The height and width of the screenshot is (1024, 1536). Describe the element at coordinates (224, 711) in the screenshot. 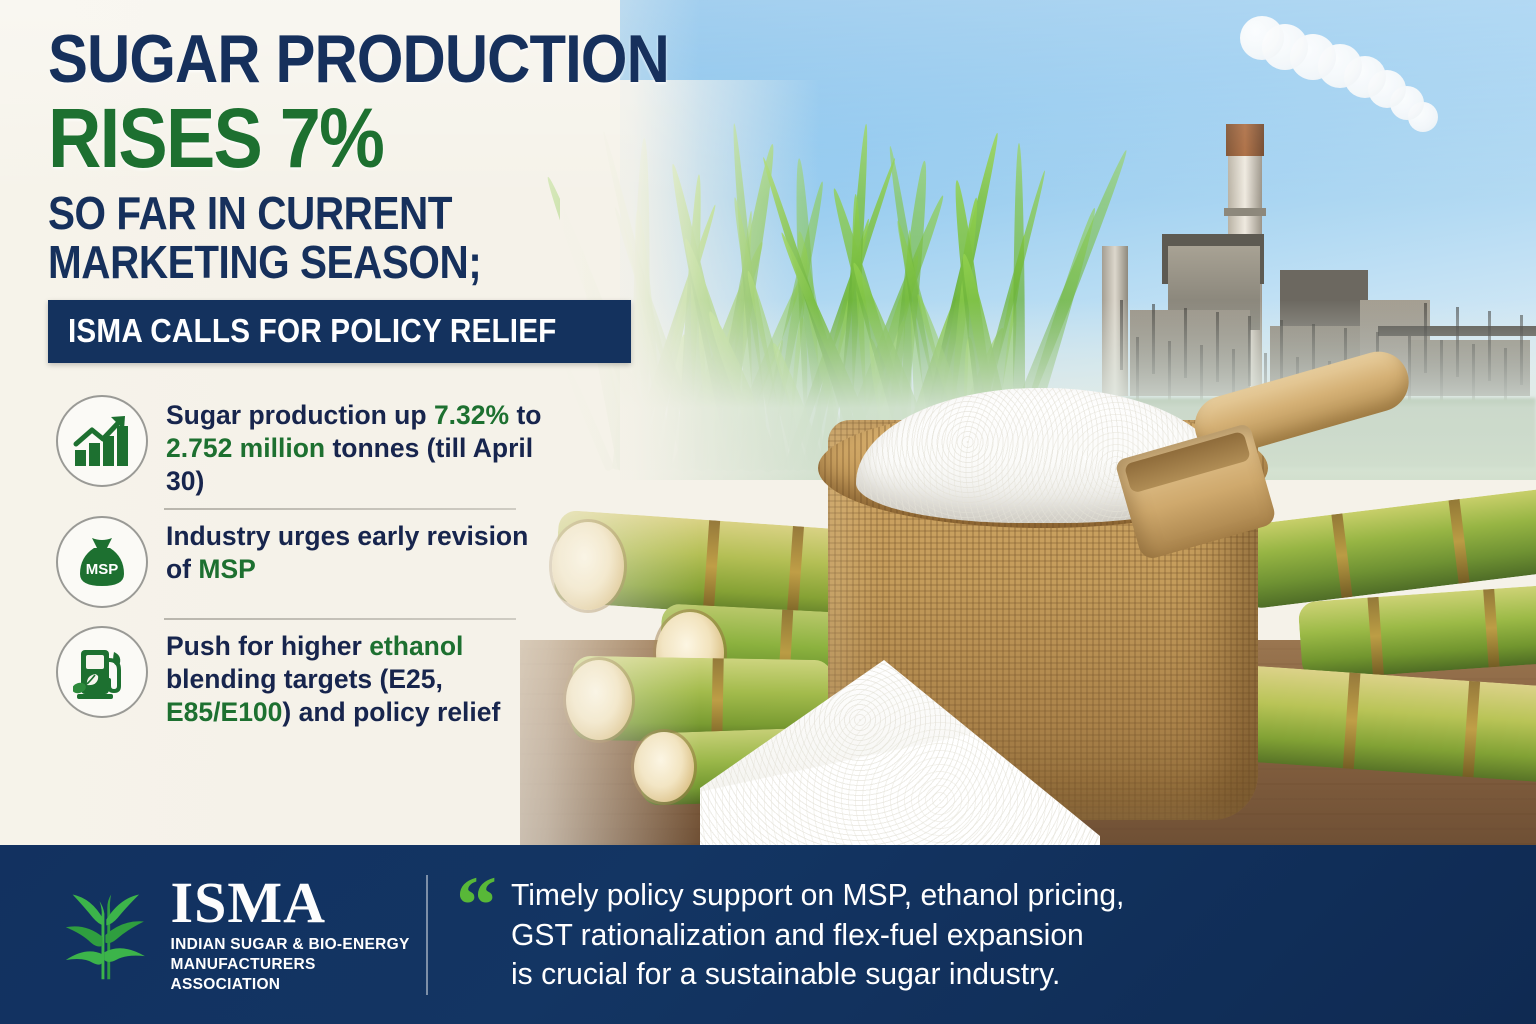

I see `bullet3-part4: E85/E100` at that location.